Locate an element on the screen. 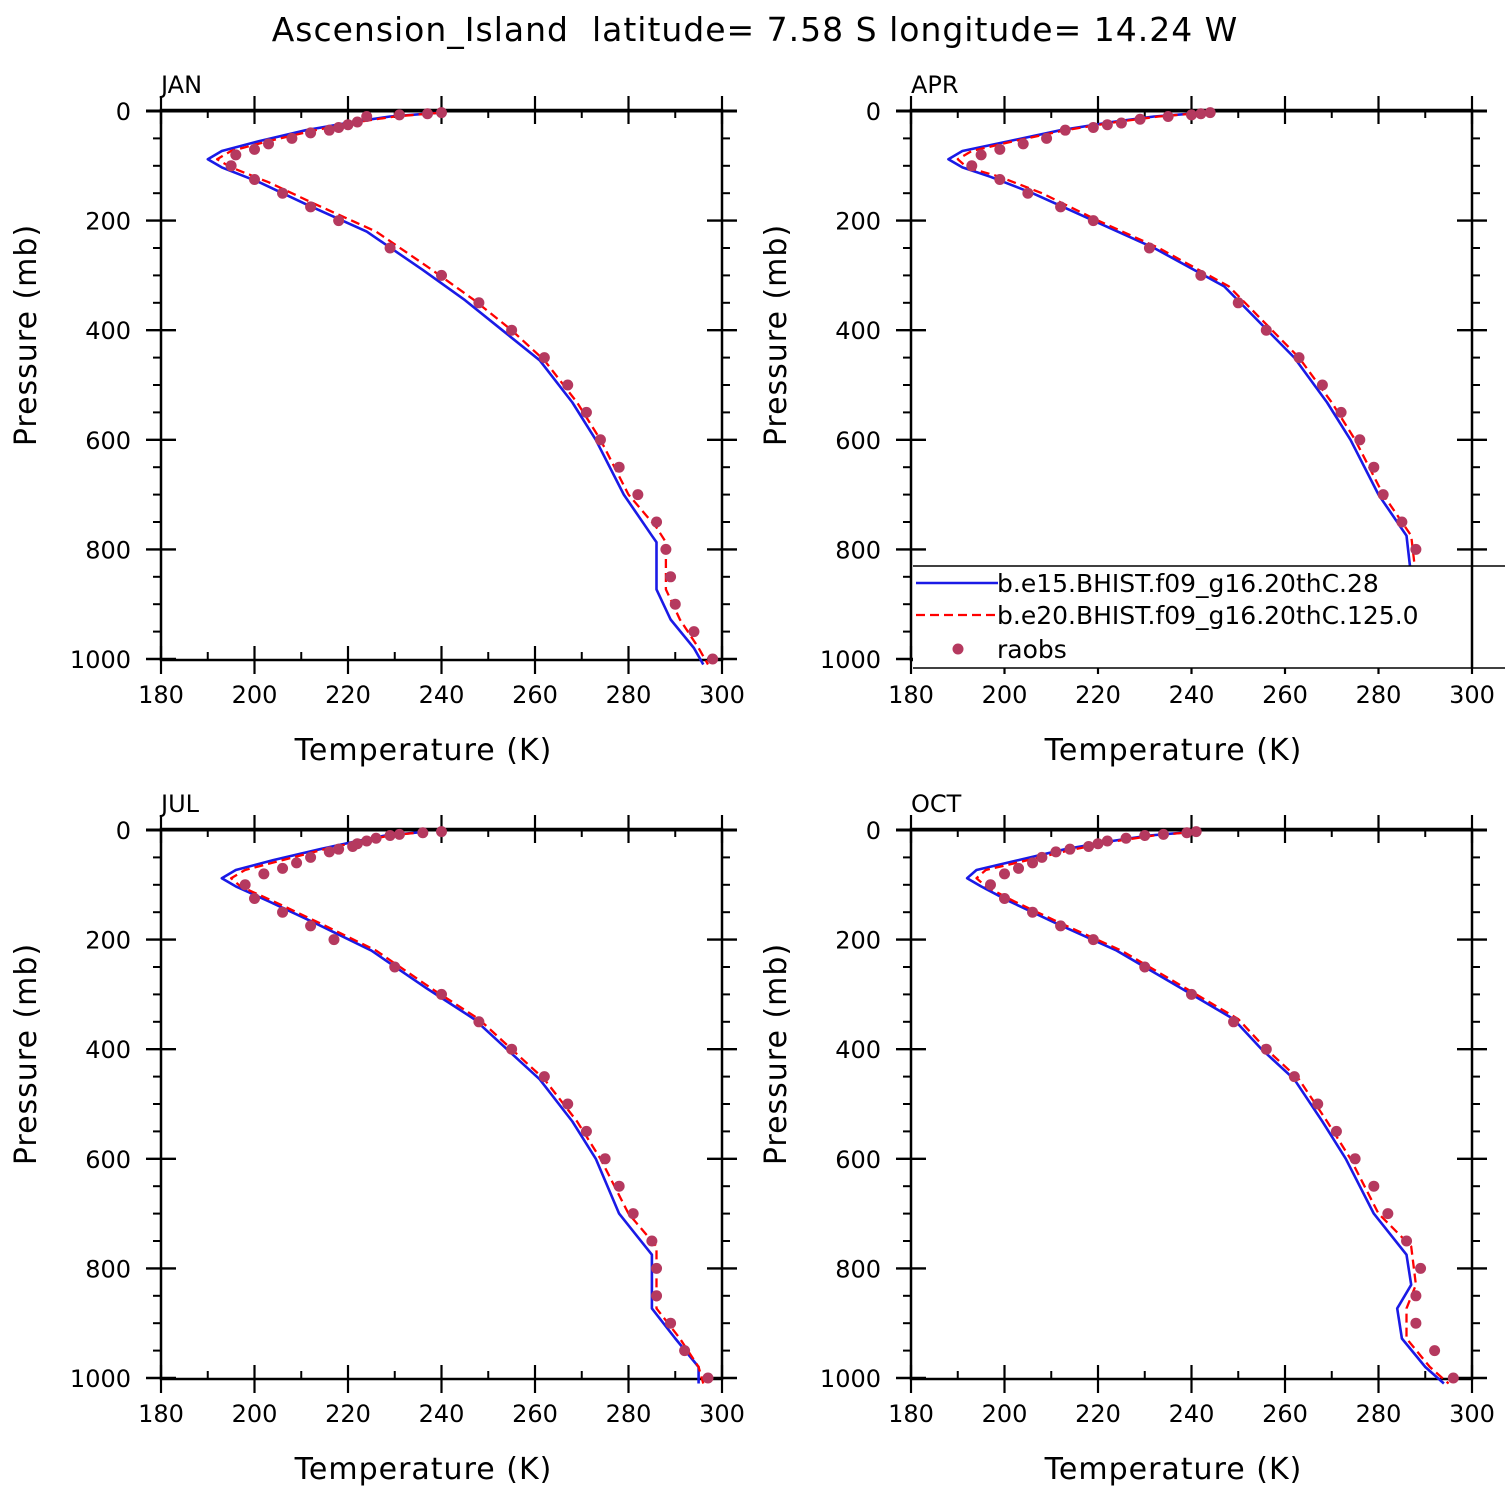 This screenshot has width=1510, height=1510. panel-label: APR is located at coordinates (935, 85).